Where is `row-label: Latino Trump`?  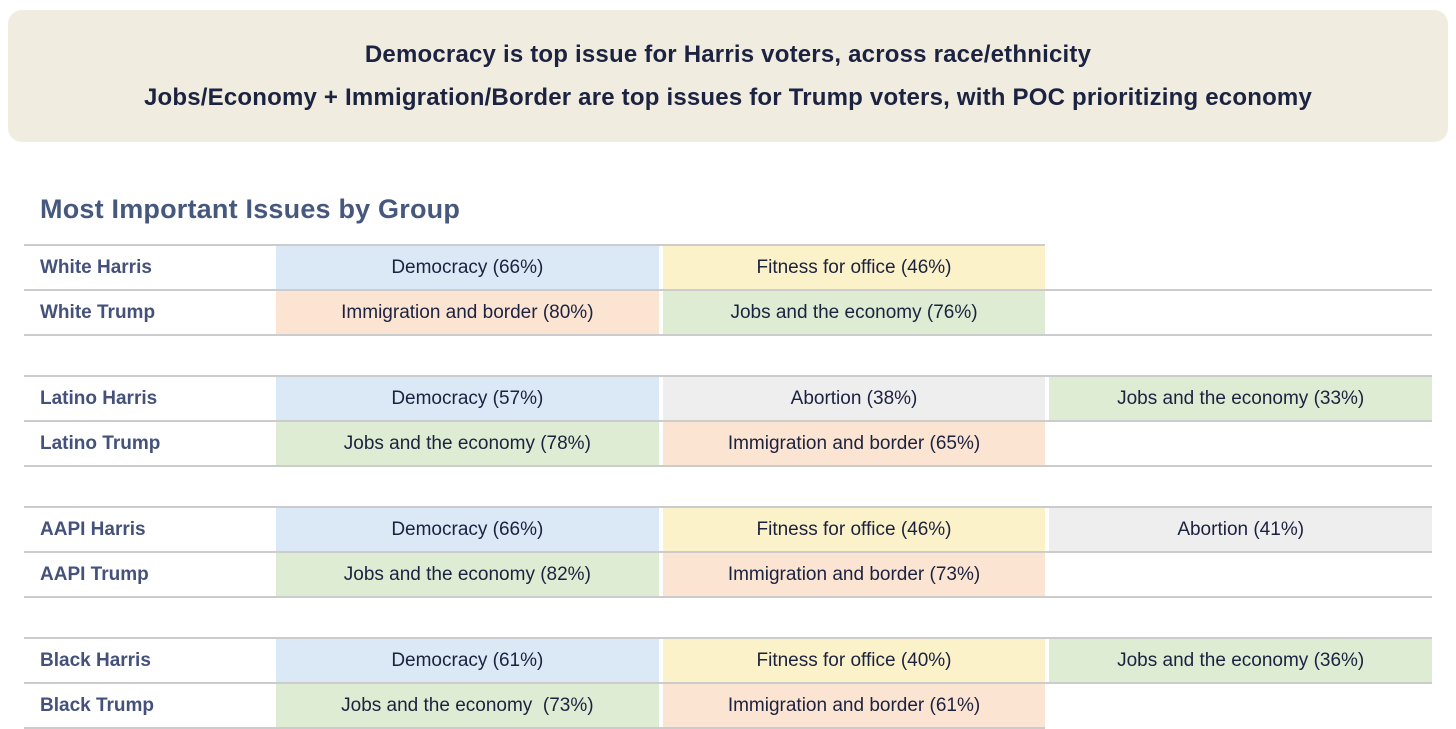
row-label: Latino Trump is located at coordinates (148, 443).